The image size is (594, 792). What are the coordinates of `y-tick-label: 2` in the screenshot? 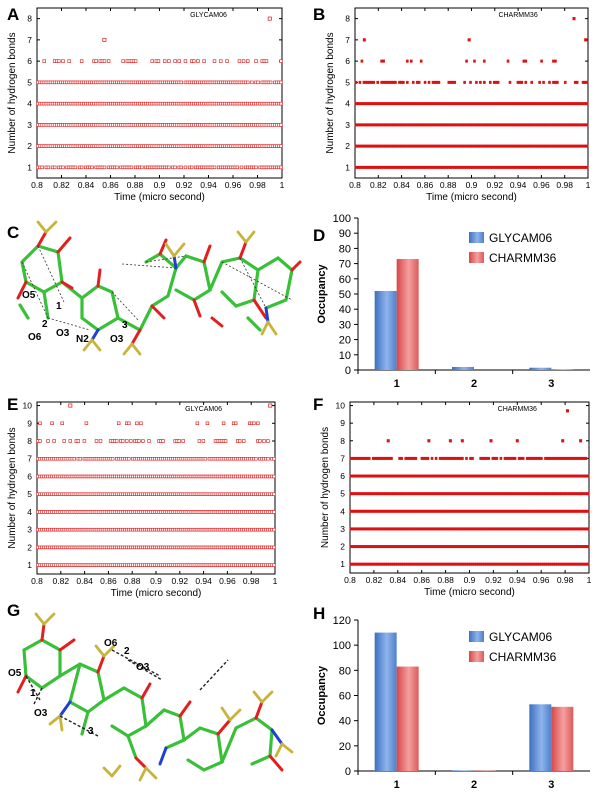 It's located at (29, 547).